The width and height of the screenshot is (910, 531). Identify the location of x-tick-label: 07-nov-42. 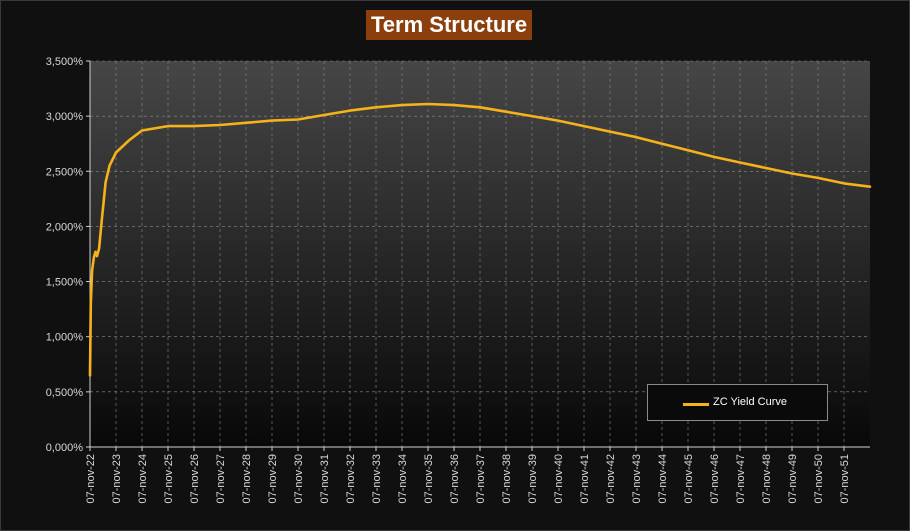
(611, 479).